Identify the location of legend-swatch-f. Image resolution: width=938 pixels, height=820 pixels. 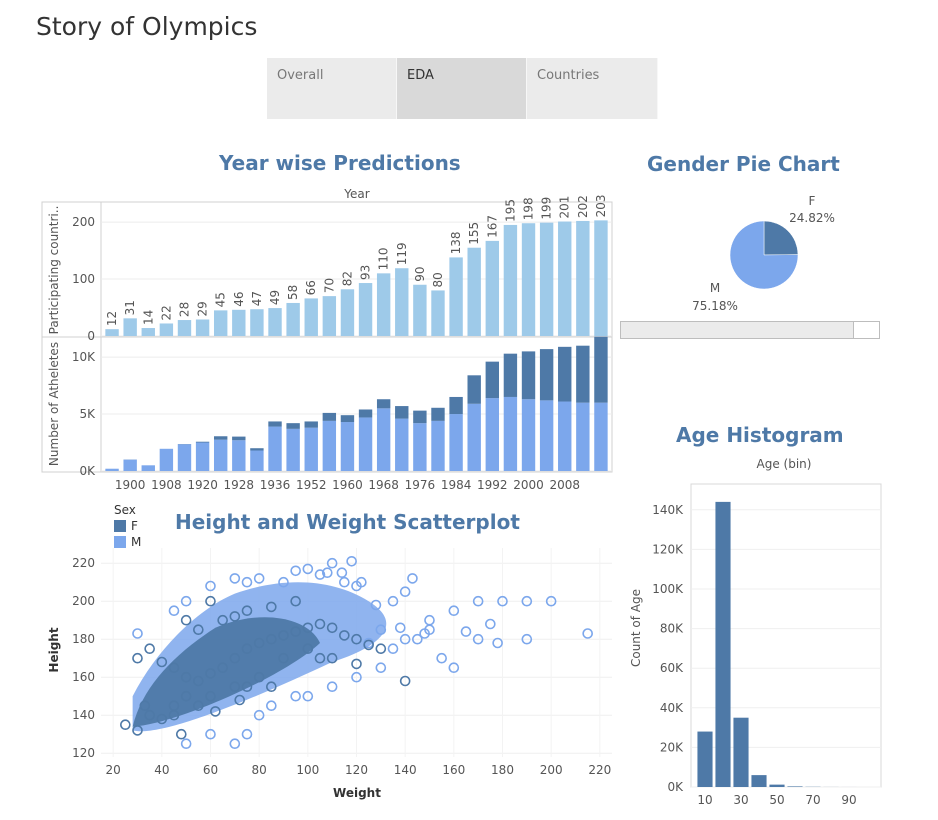
(120, 526).